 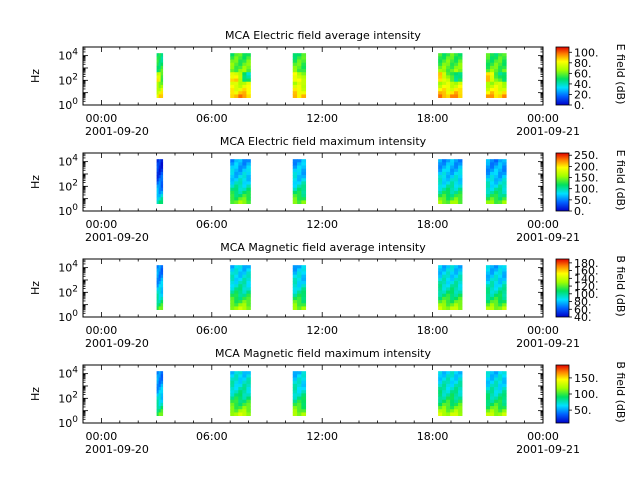 What do you see at coordinates (35, 76) in the screenshot?
I see `y-axis-label: Hz` at bounding box center [35, 76].